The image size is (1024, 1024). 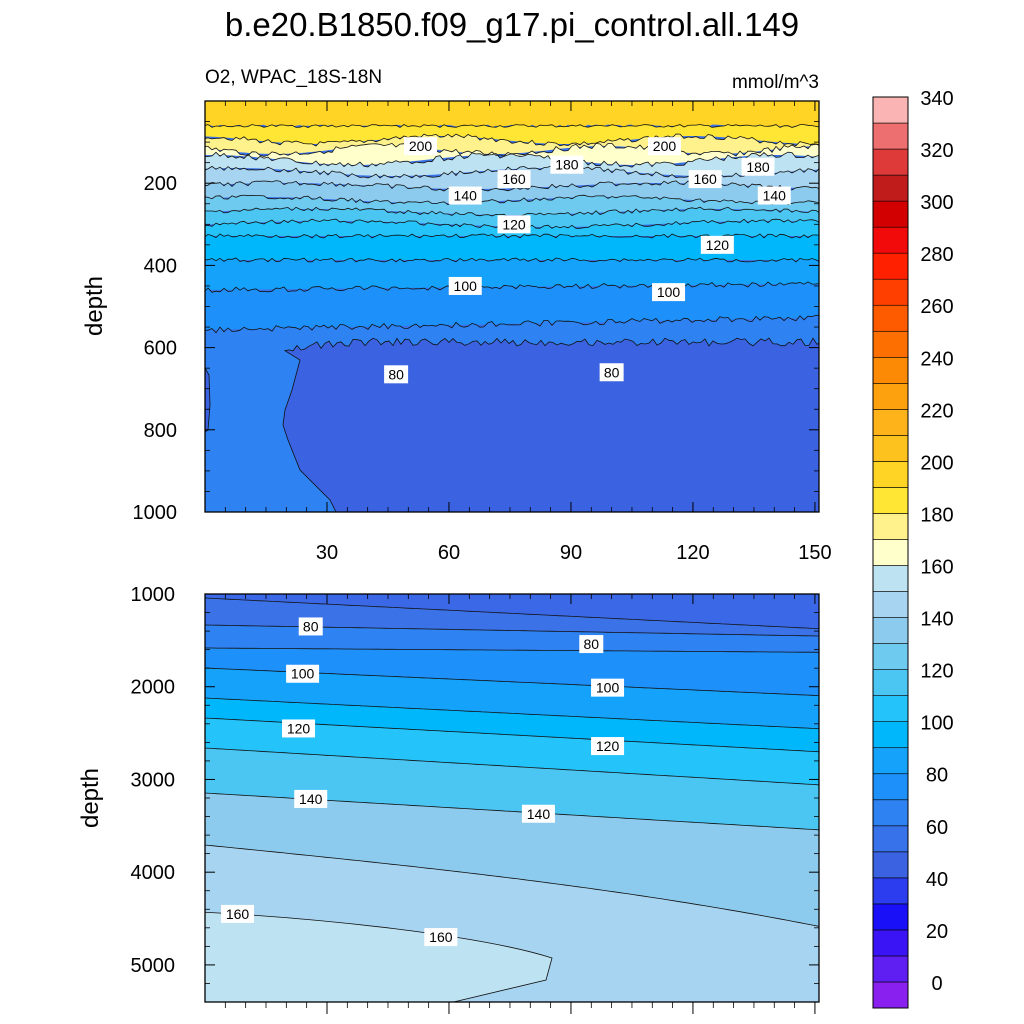 I want to click on colorbar-label: 140, so click(x=936, y=620).